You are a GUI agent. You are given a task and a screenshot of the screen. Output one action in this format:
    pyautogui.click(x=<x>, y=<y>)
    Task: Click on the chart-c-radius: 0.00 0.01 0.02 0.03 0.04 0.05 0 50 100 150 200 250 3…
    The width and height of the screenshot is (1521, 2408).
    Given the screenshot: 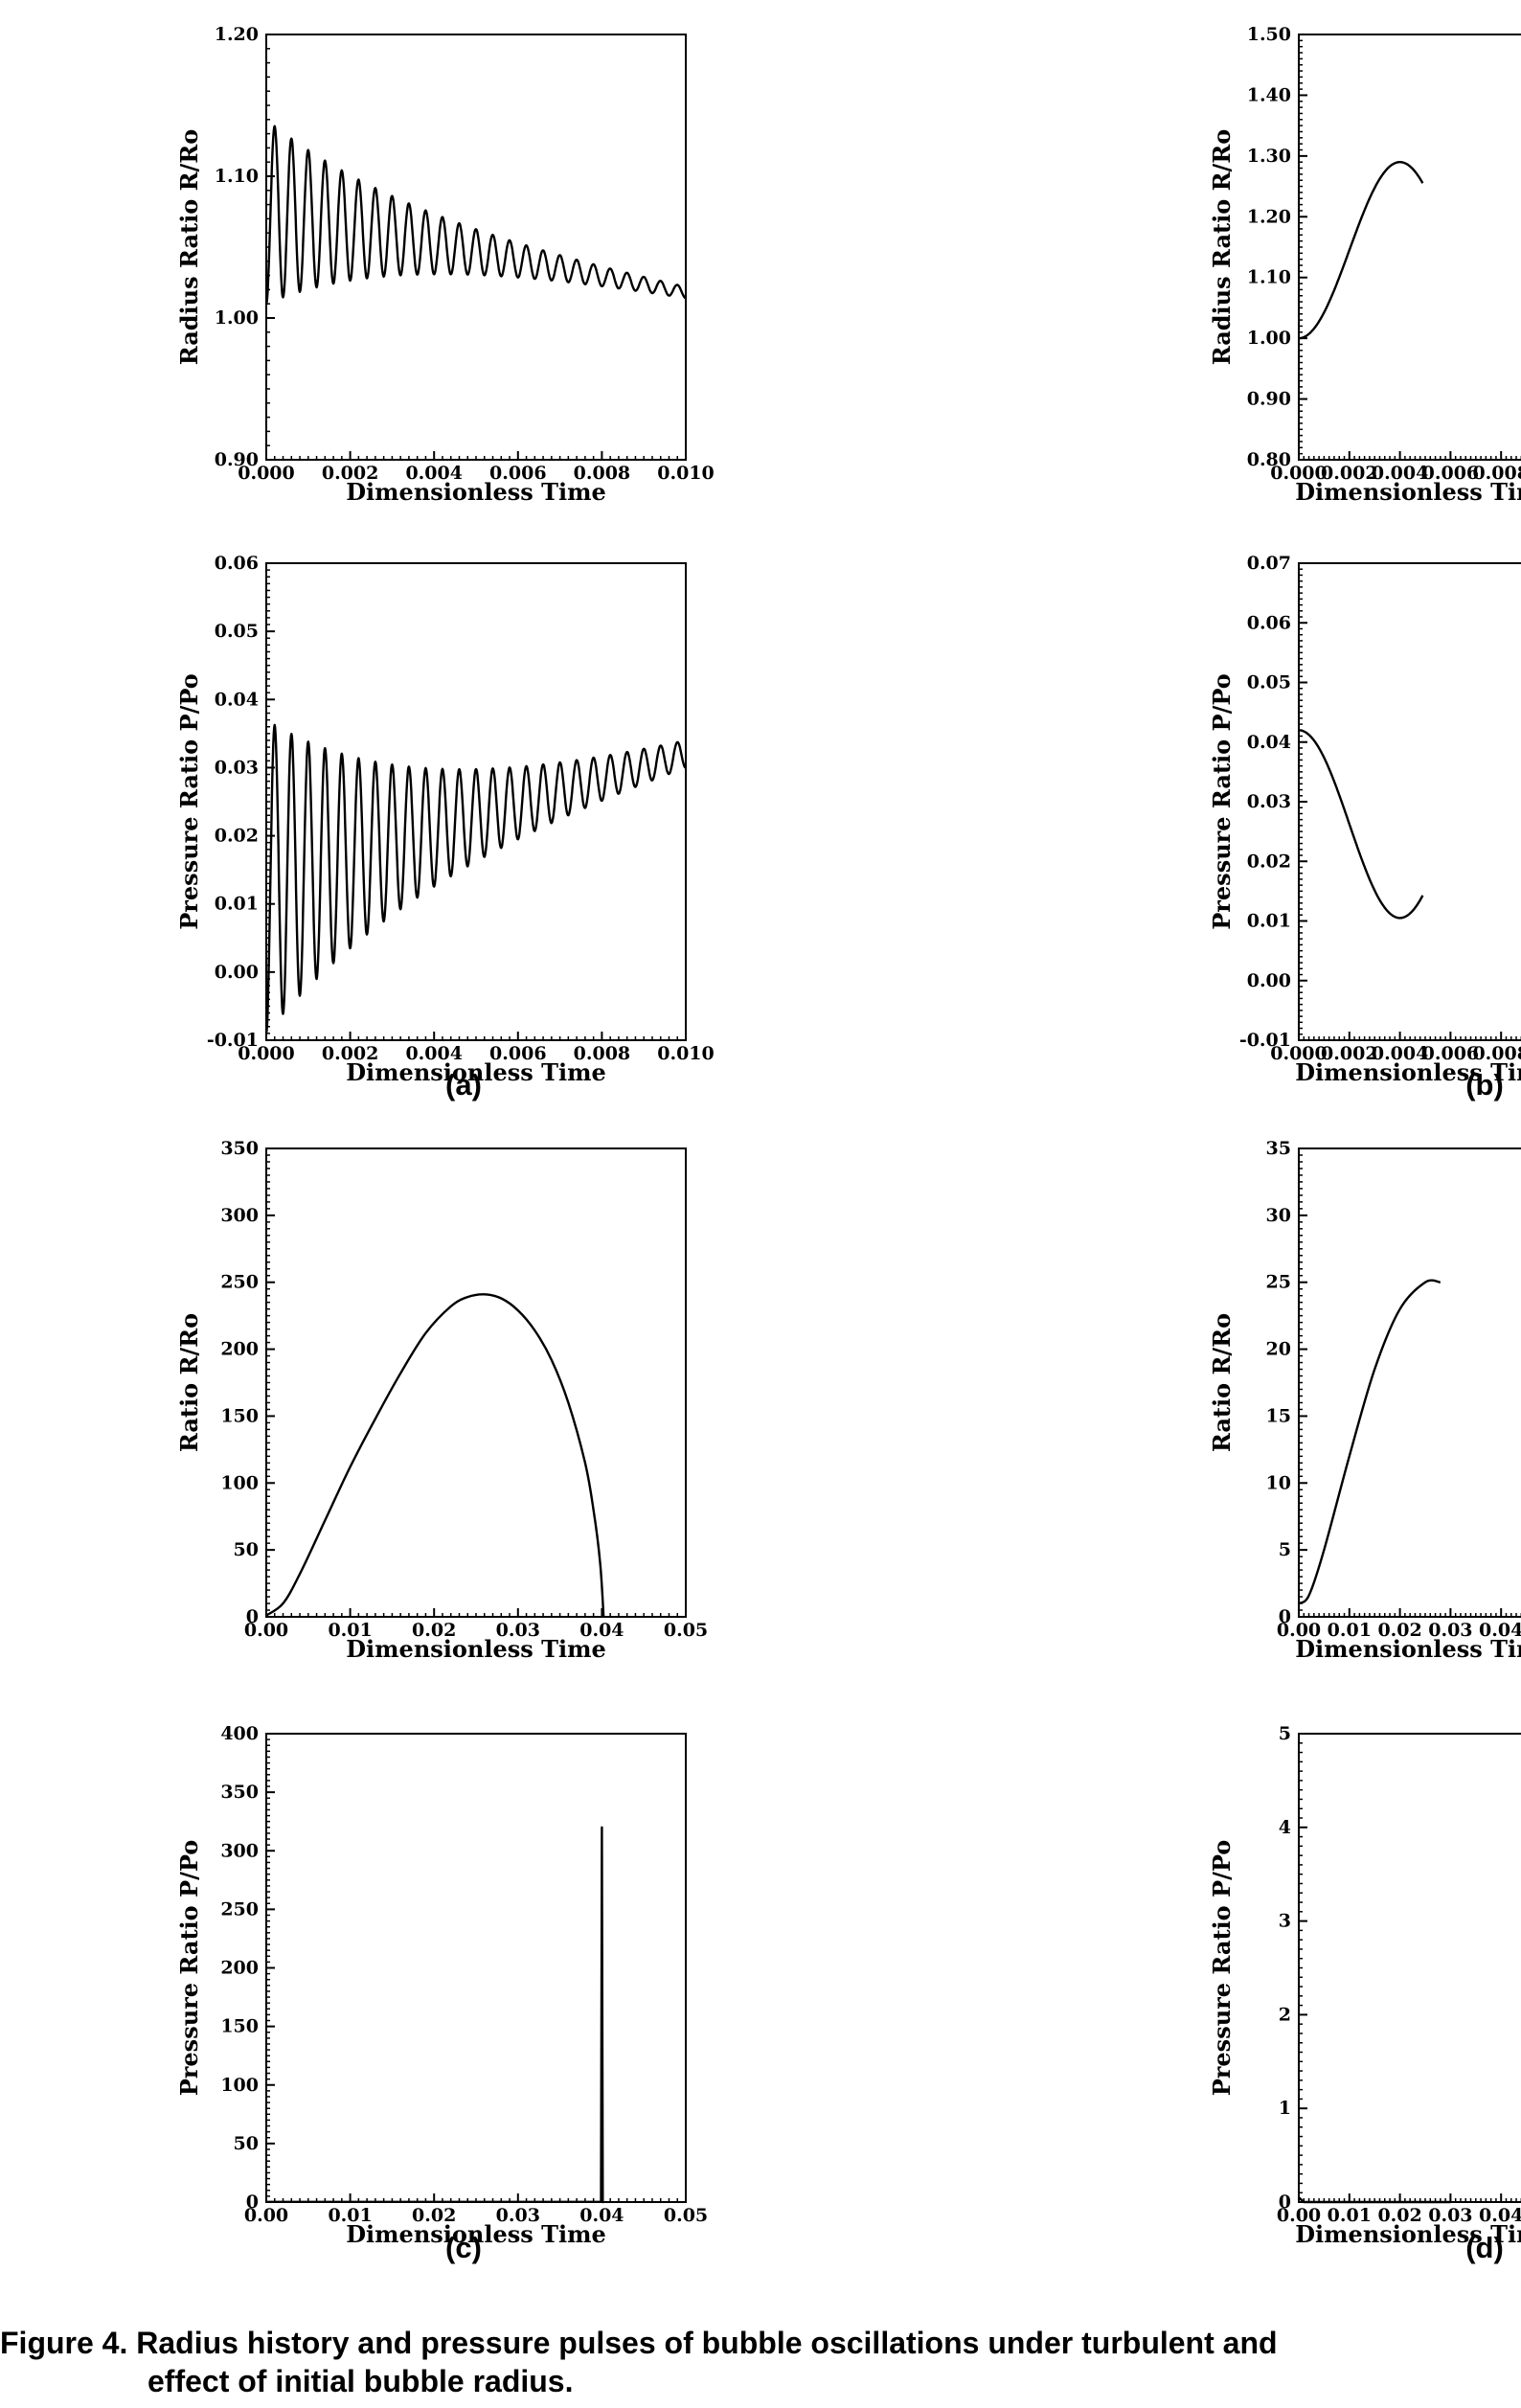 What is the action you would take?
    pyautogui.click(x=441, y=1400)
    